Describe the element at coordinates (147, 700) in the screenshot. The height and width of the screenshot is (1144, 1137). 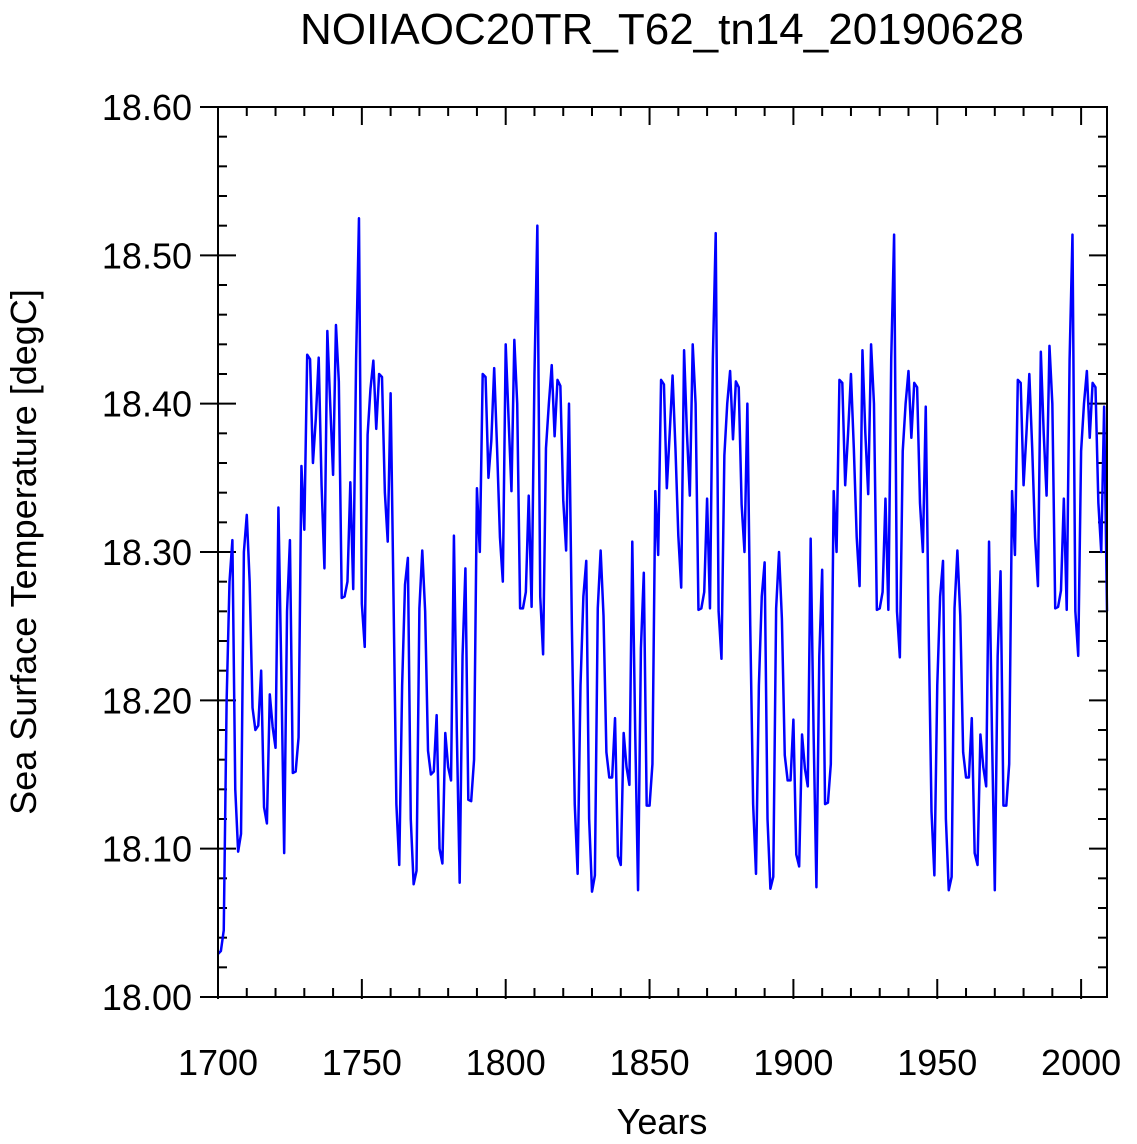
I see `y-tick-label: 18.20` at that location.